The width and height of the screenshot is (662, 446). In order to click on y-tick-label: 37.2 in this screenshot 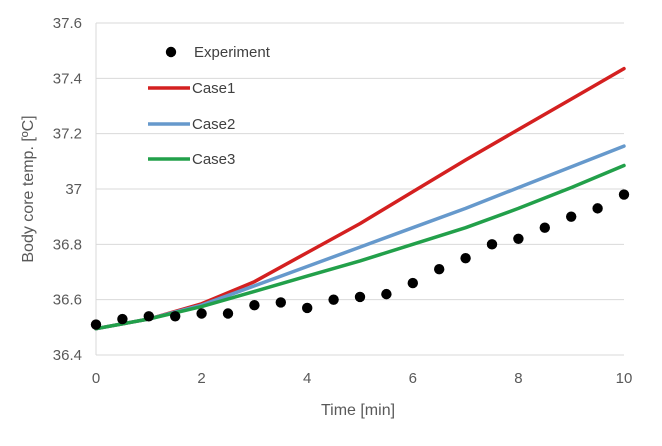, I will do `click(67, 134)`.